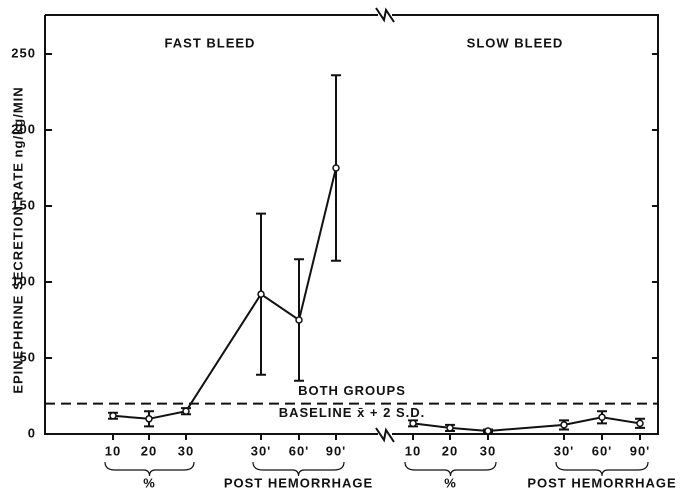  Describe the element at coordinates (28, 356) in the screenshot. I see `y-tick-label: 50` at that location.